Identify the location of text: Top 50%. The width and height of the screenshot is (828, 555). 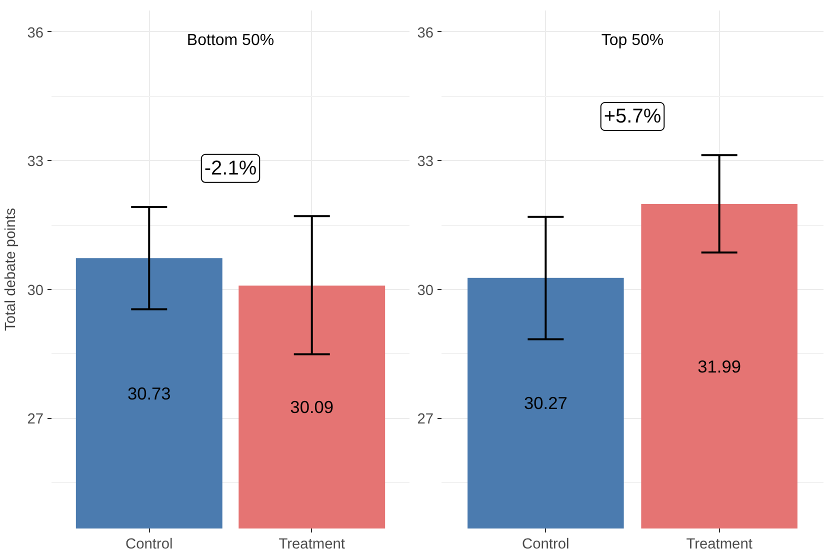
(632, 40).